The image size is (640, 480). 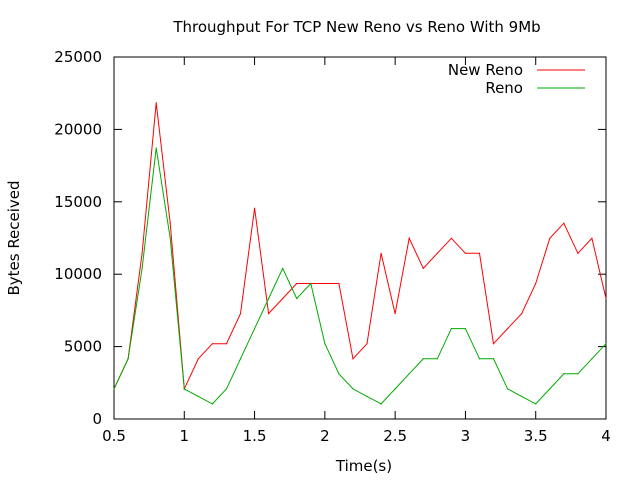 I want to click on x-tick-label: 2.5, so click(x=395, y=436).